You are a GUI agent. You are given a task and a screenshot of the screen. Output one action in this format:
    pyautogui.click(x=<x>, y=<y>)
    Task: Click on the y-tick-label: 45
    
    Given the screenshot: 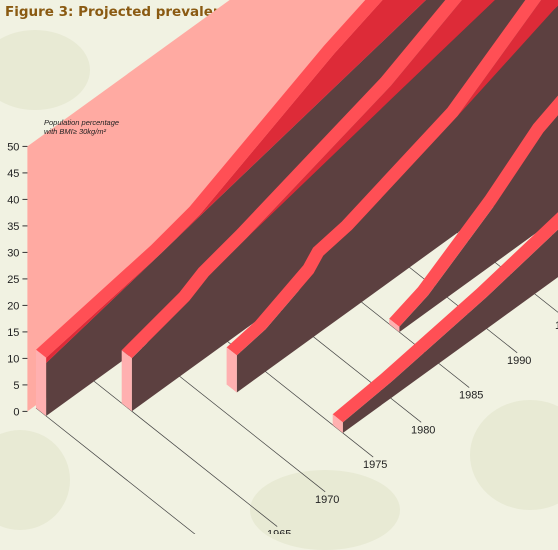 What is the action you would take?
    pyautogui.click(x=13, y=174)
    